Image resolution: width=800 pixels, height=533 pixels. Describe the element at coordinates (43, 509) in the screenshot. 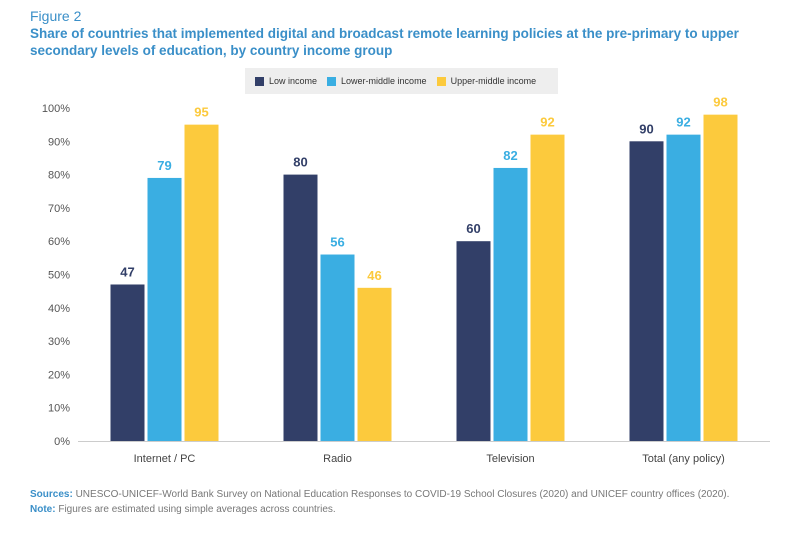

I see `note-label: Note:` at that location.